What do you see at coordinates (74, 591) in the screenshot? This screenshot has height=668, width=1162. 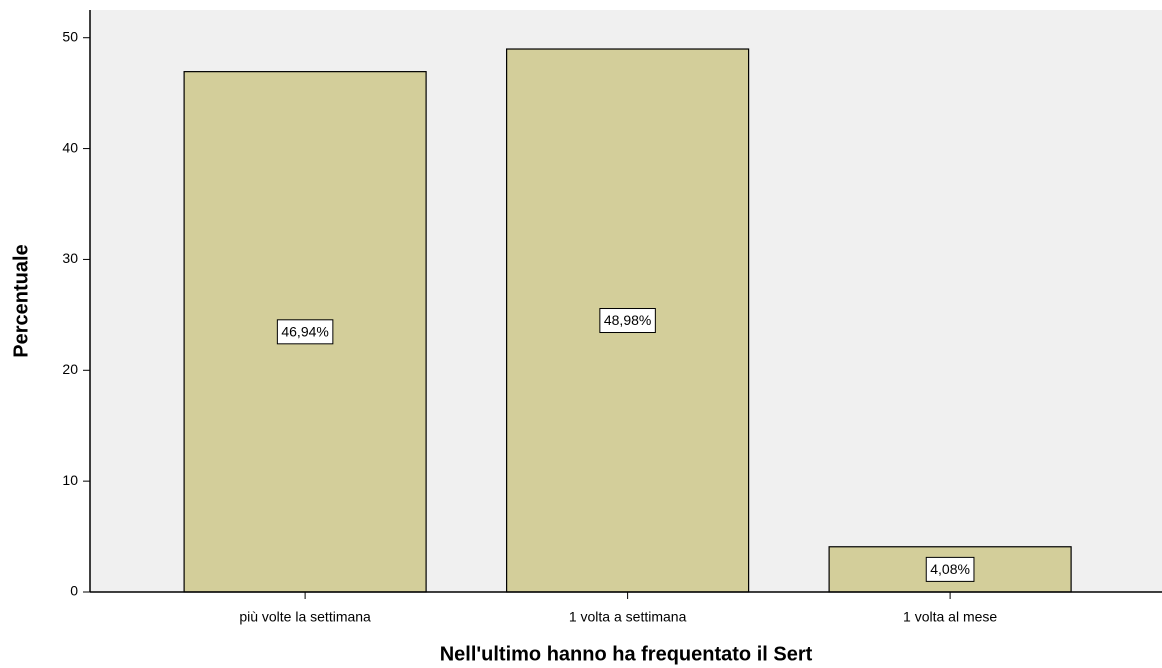 I see `y-tick-label: 0` at bounding box center [74, 591].